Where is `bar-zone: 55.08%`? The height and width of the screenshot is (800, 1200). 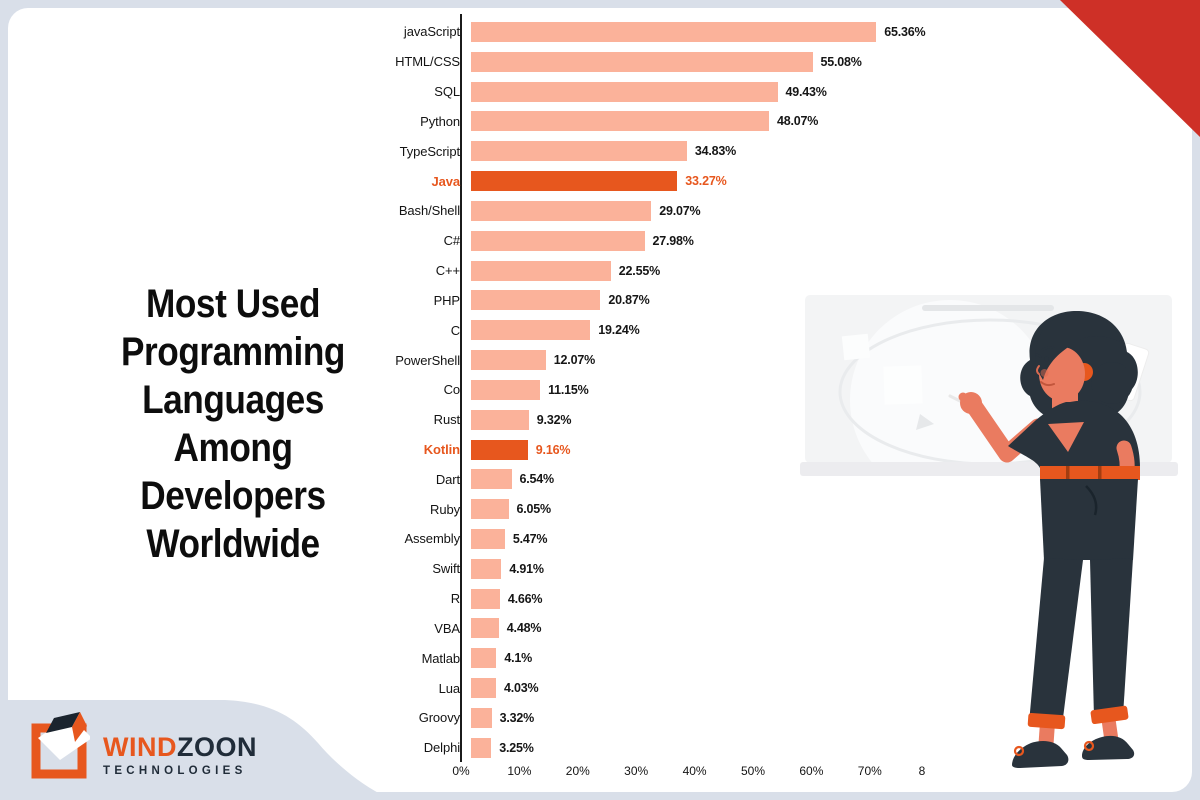 bar-zone: 55.08% is located at coordinates (666, 61).